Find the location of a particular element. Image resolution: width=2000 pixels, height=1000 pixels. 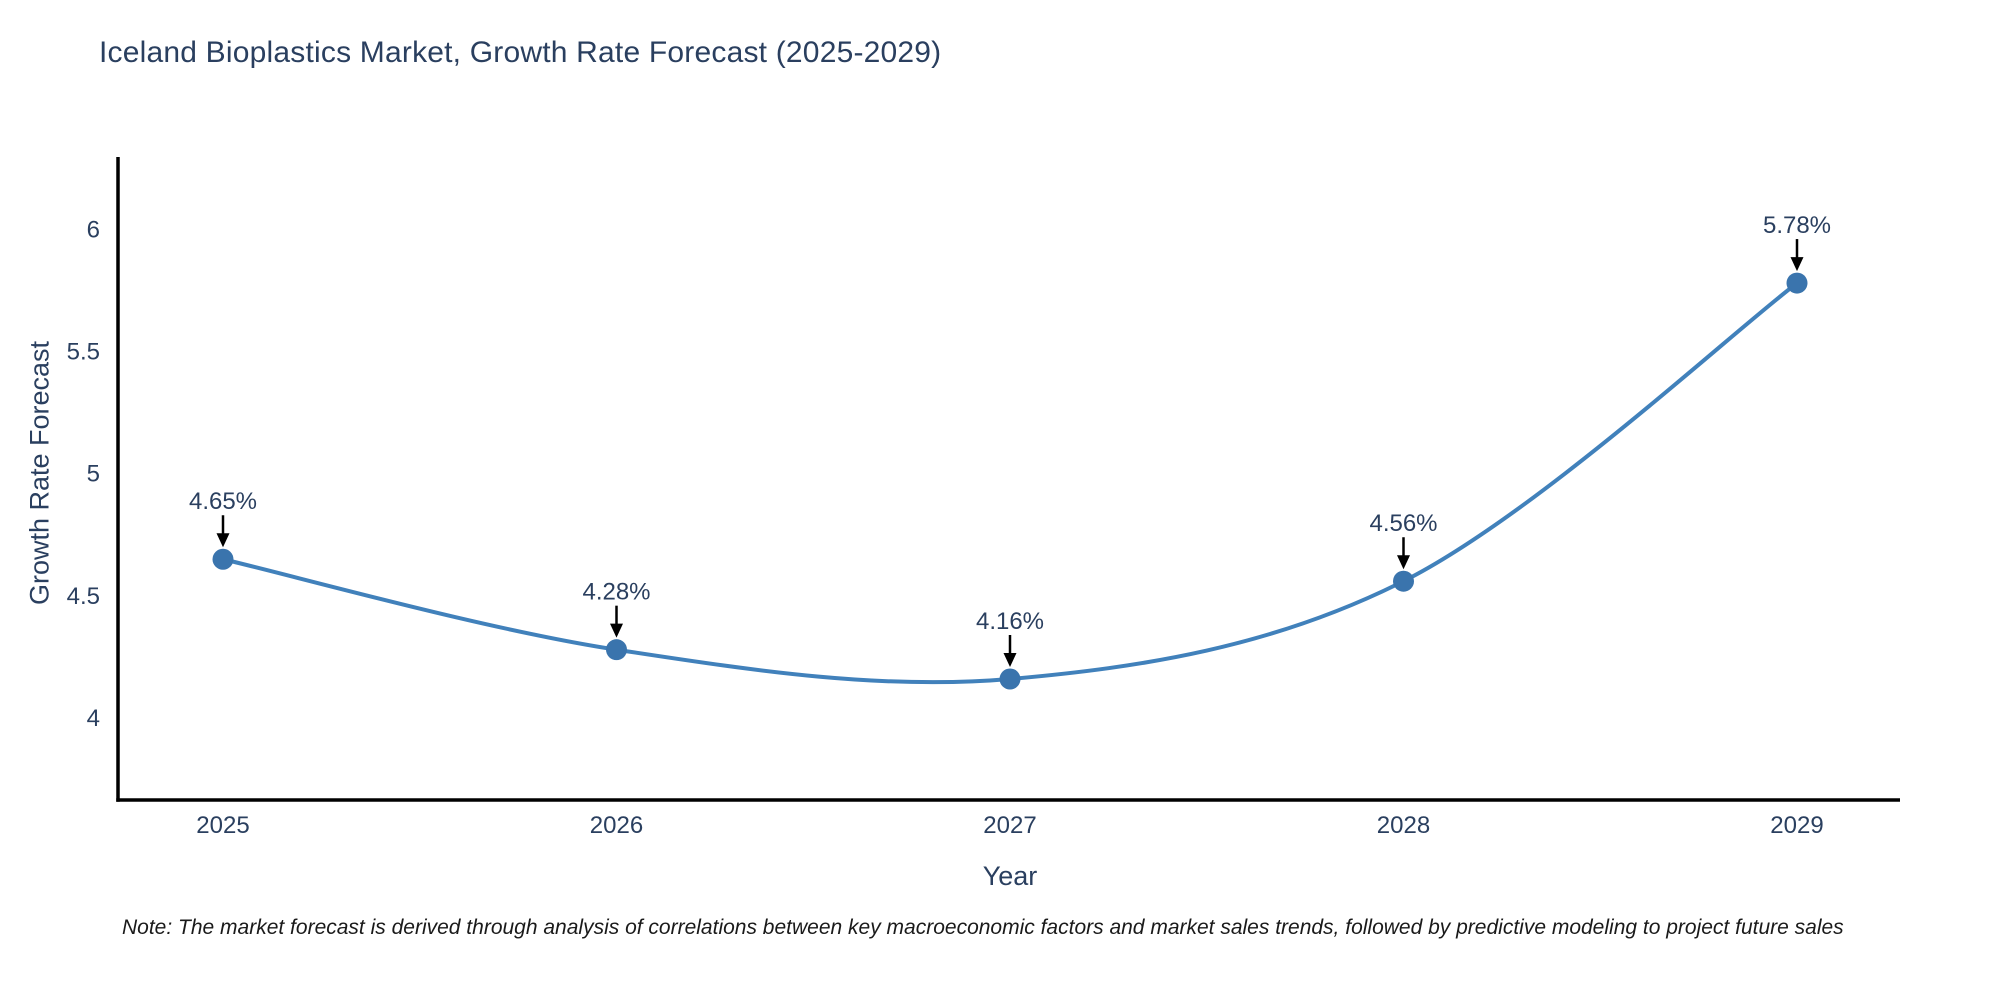

x-tick-label: 2026 is located at coordinates (616, 825).